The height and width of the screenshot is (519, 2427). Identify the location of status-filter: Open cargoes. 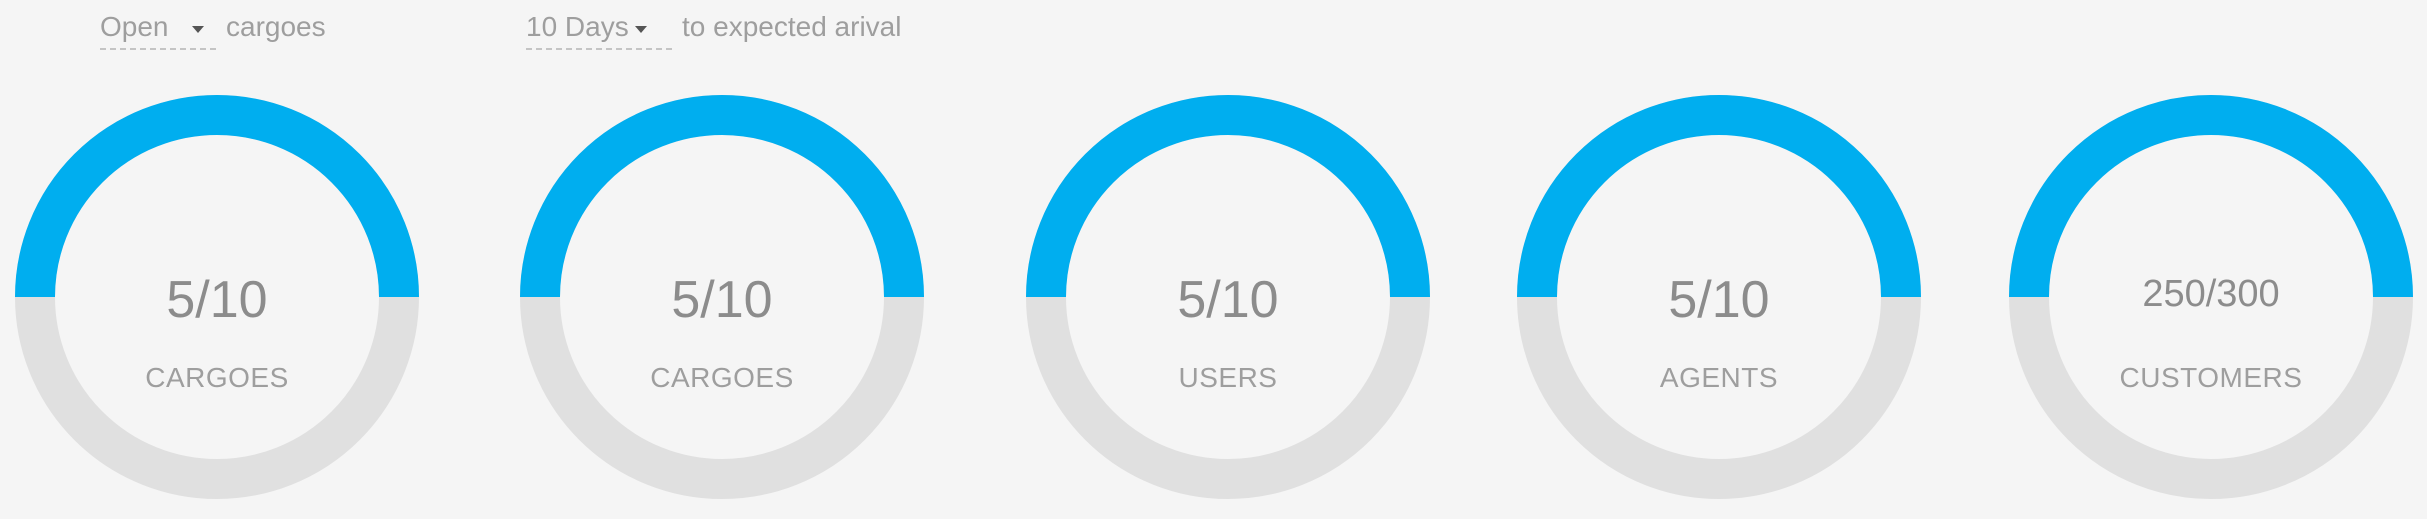
(213, 30).